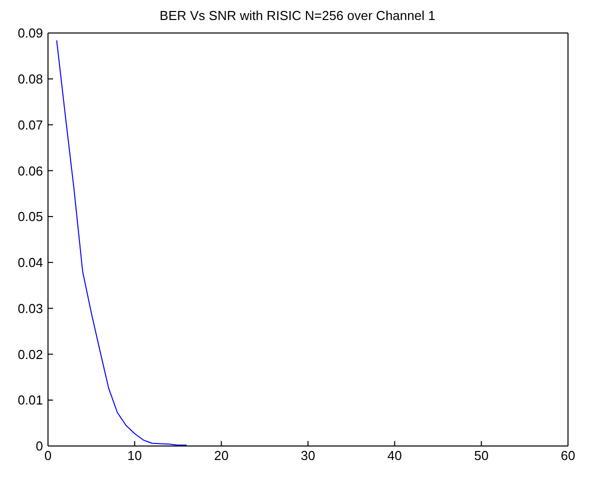 This screenshot has height=484, width=595. Describe the element at coordinates (134, 456) in the screenshot. I see `x-tick-label: 10` at that location.